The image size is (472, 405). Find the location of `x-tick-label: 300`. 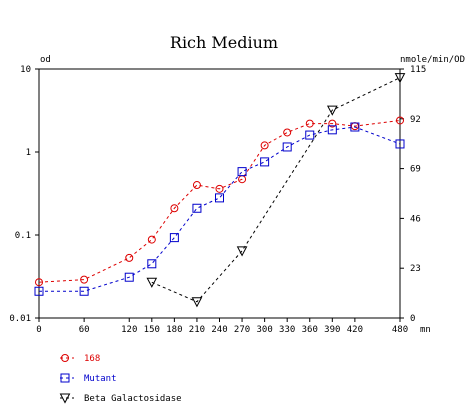

x-tick-label: 300 is located at coordinates (264, 330).